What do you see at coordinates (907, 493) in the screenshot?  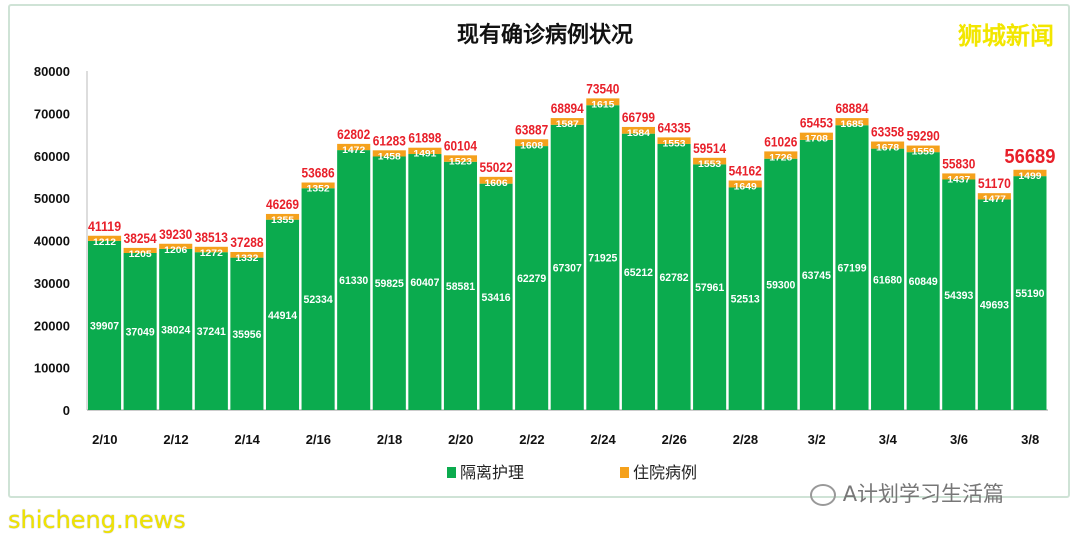 I see `watermark-bottom-right: A计划学习生活篇` at bounding box center [907, 493].